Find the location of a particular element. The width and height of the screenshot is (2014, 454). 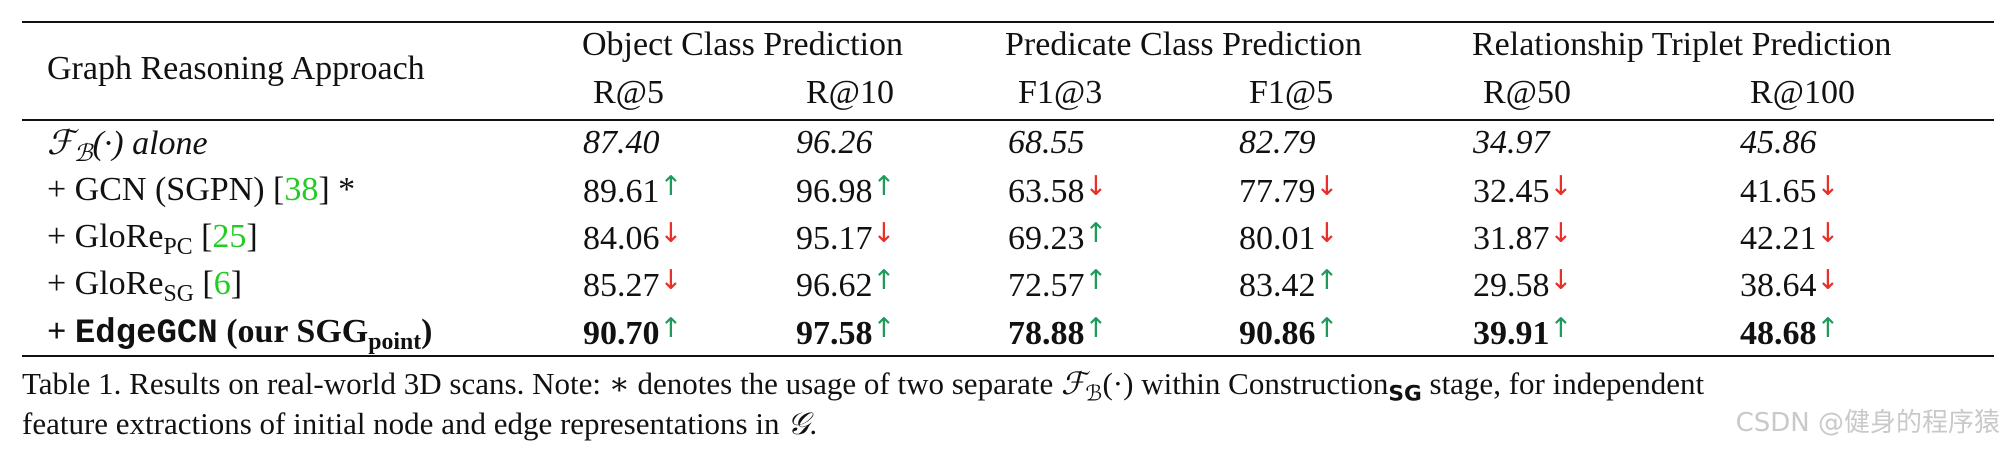

cell: 85.27↓ is located at coordinates (632, 285).